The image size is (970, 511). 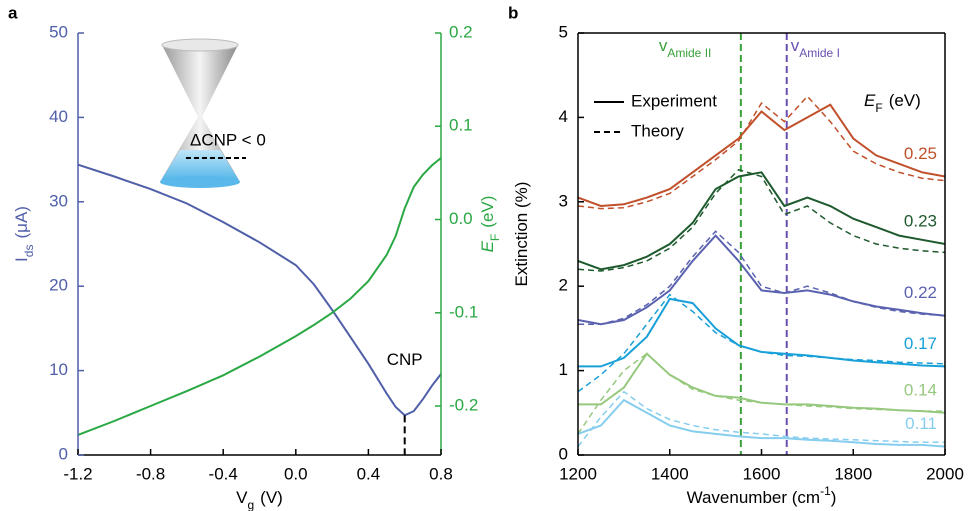 What do you see at coordinates (578, 473) in the screenshot?
I see `x-tick-label: 1200` at bounding box center [578, 473].